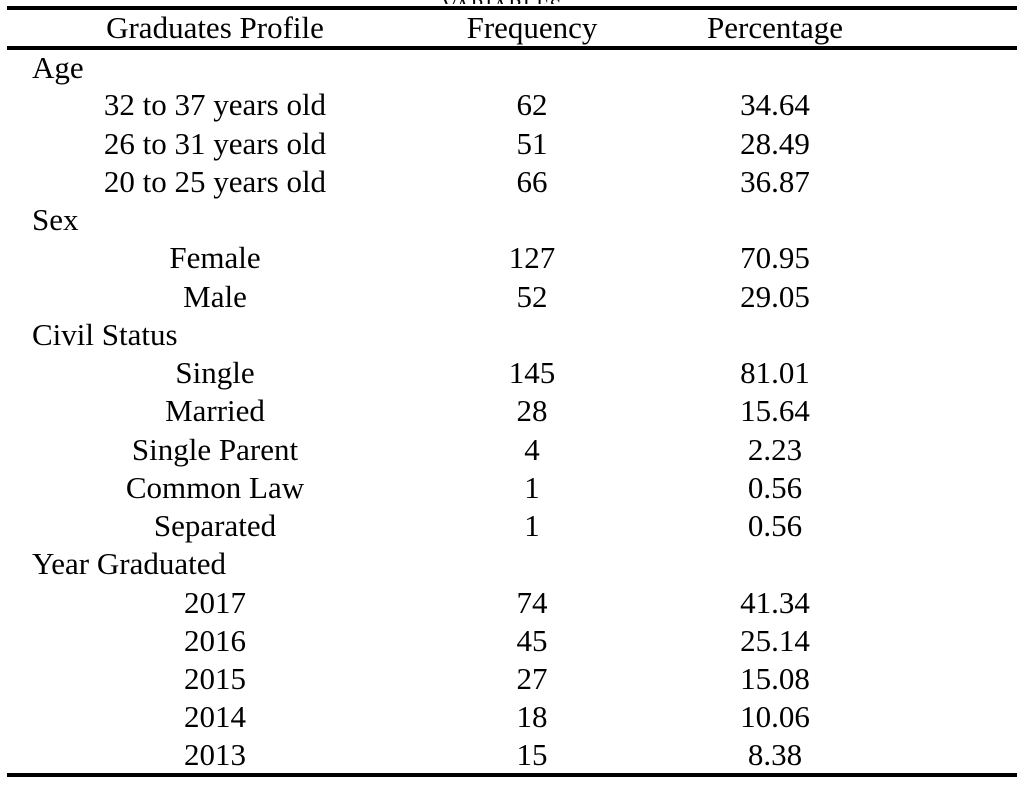  I want to click on row-percentage: 70.95, so click(775, 258).